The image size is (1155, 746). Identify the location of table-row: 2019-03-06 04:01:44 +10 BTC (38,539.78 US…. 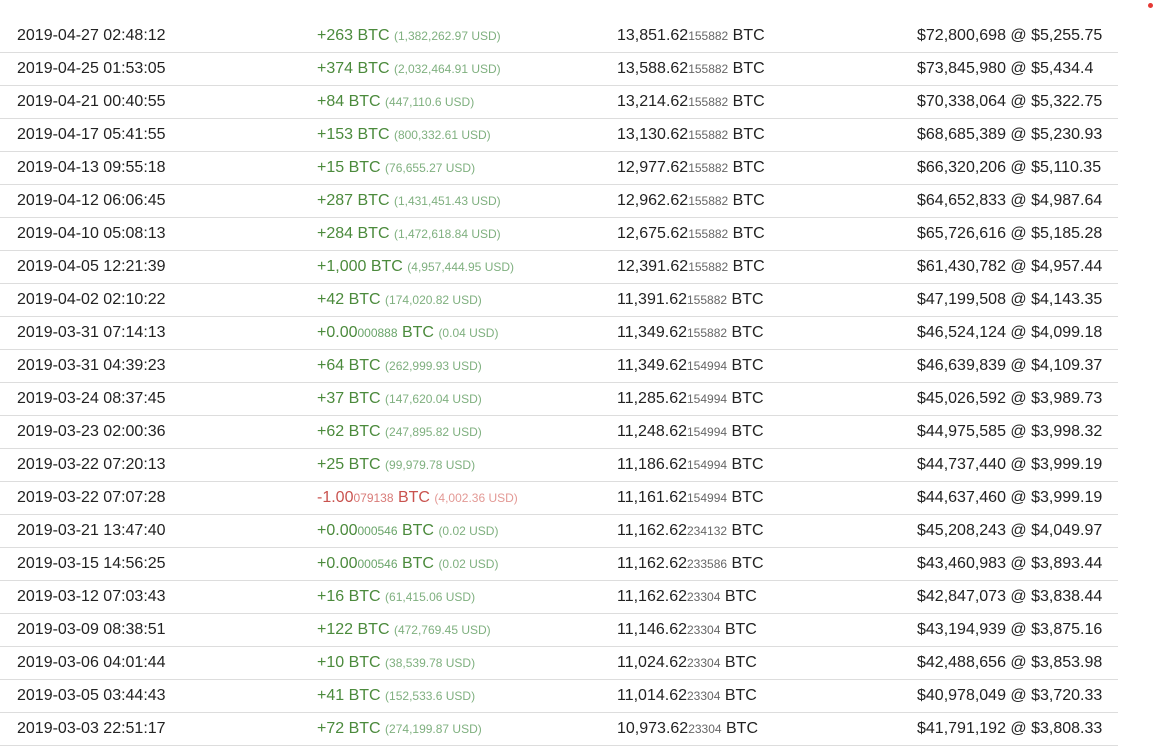
(559, 663).